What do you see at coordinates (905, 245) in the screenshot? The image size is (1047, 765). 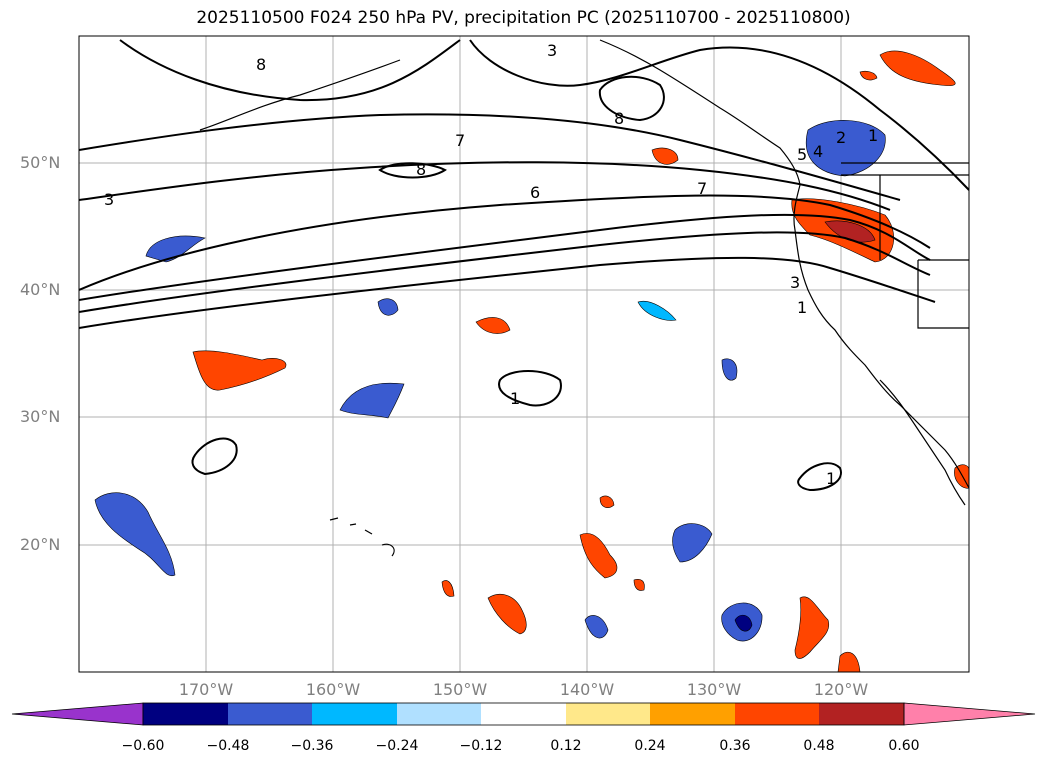 I see `state-borders` at bounding box center [905, 245].